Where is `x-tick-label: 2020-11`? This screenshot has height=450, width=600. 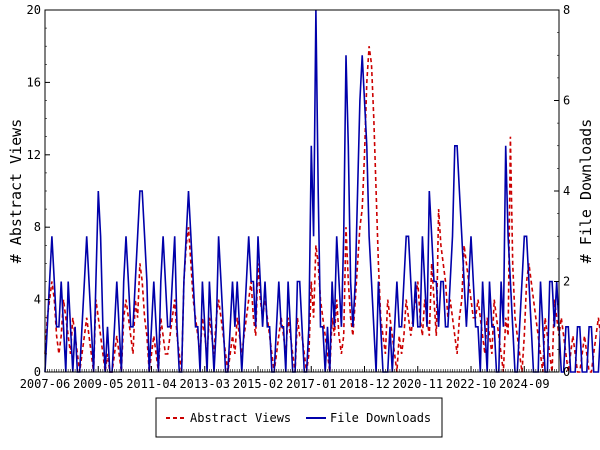
x-tick-label: 2020-11 is located at coordinates (417, 384).